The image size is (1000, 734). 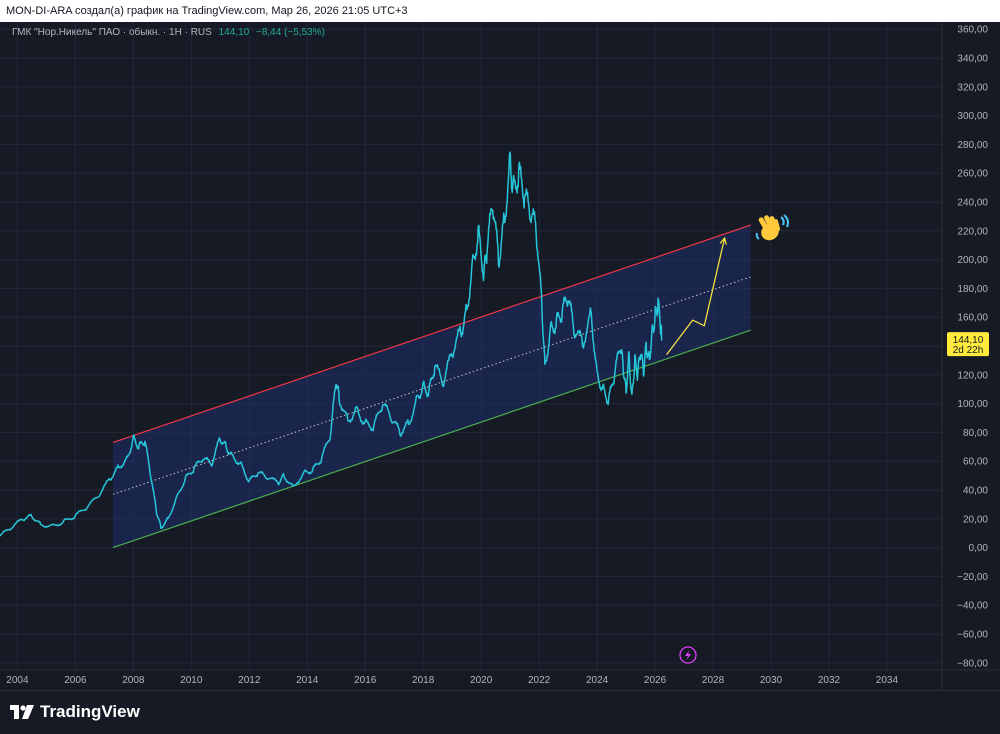 I want to click on x-tick-label: 2034, so click(x=887, y=680).